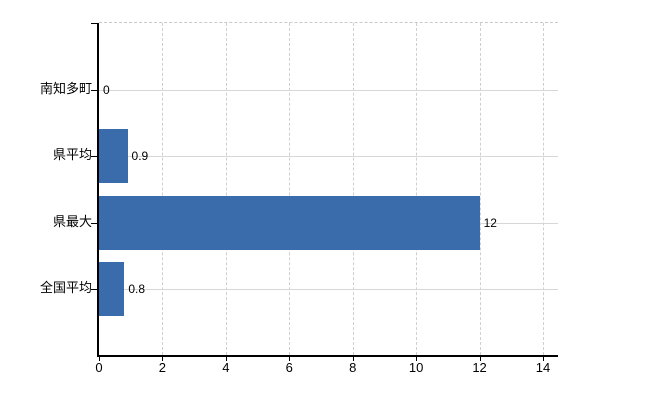 The height and width of the screenshot is (400, 650). Describe the element at coordinates (65, 288) in the screenshot. I see `category-label: 全国平均` at that location.